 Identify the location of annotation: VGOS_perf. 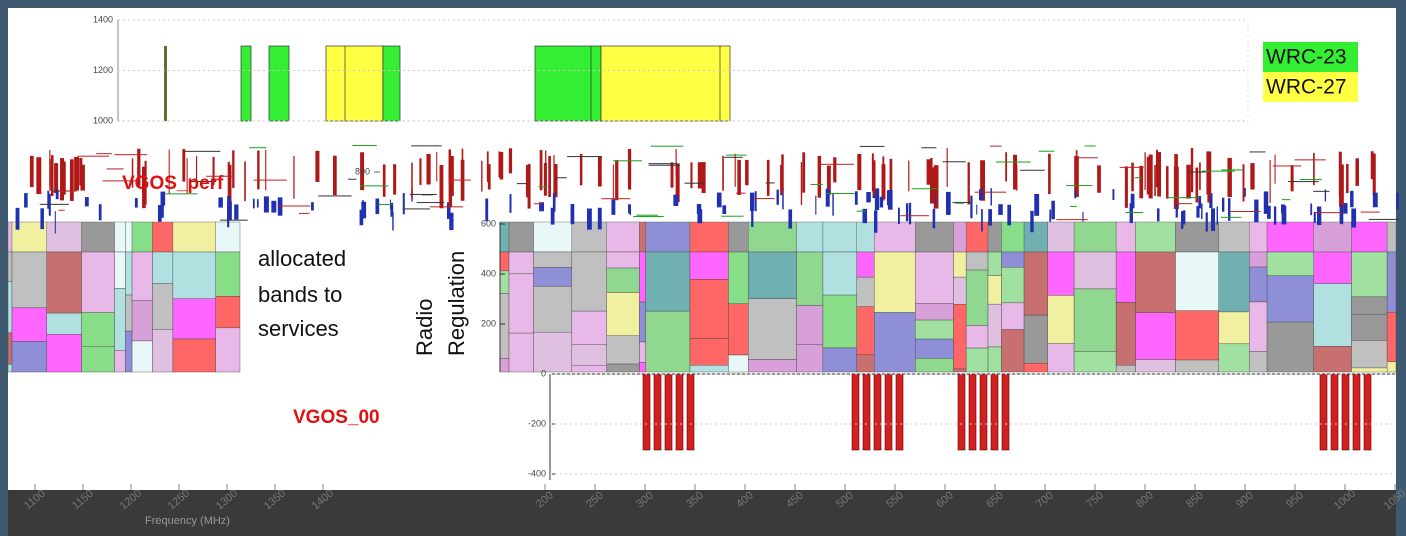
(173, 183).